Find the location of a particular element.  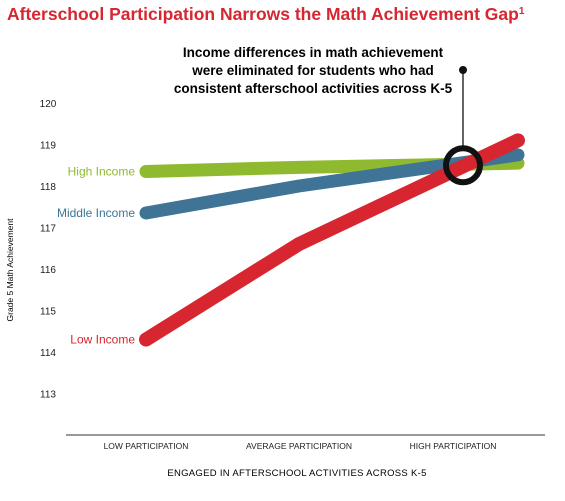

series-labels: High Income Middle Income Low Income is located at coordinates (96, 255).